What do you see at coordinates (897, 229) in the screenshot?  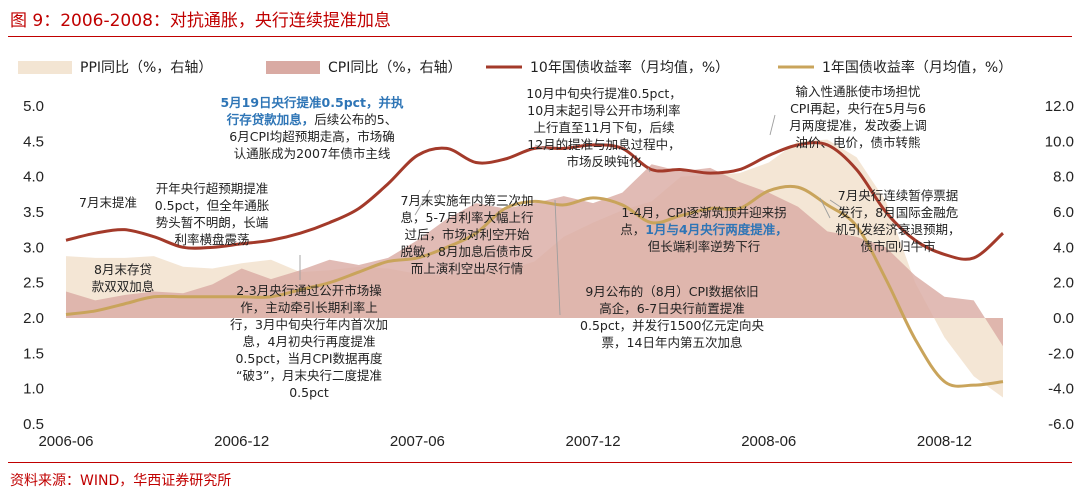 I see `annotation-line: 机引发经济衰退预期，` at bounding box center [897, 229].